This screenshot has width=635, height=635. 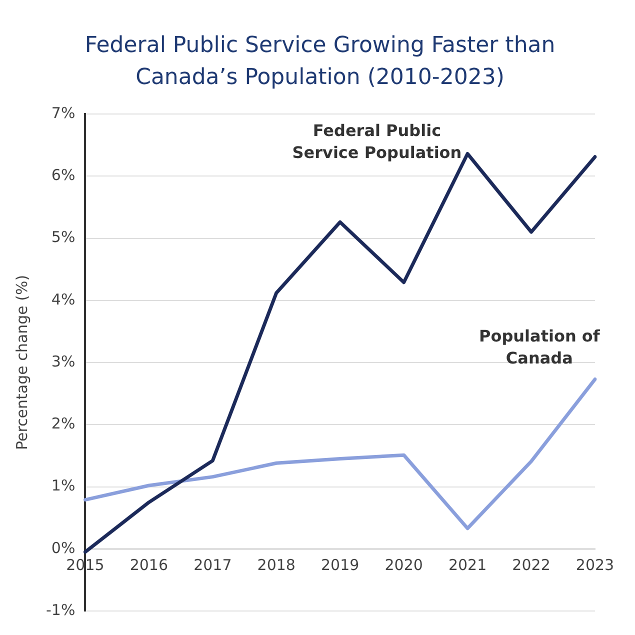 What do you see at coordinates (63, 361) in the screenshot?
I see `y-tick-label: 3%` at bounding box center [63, 361].